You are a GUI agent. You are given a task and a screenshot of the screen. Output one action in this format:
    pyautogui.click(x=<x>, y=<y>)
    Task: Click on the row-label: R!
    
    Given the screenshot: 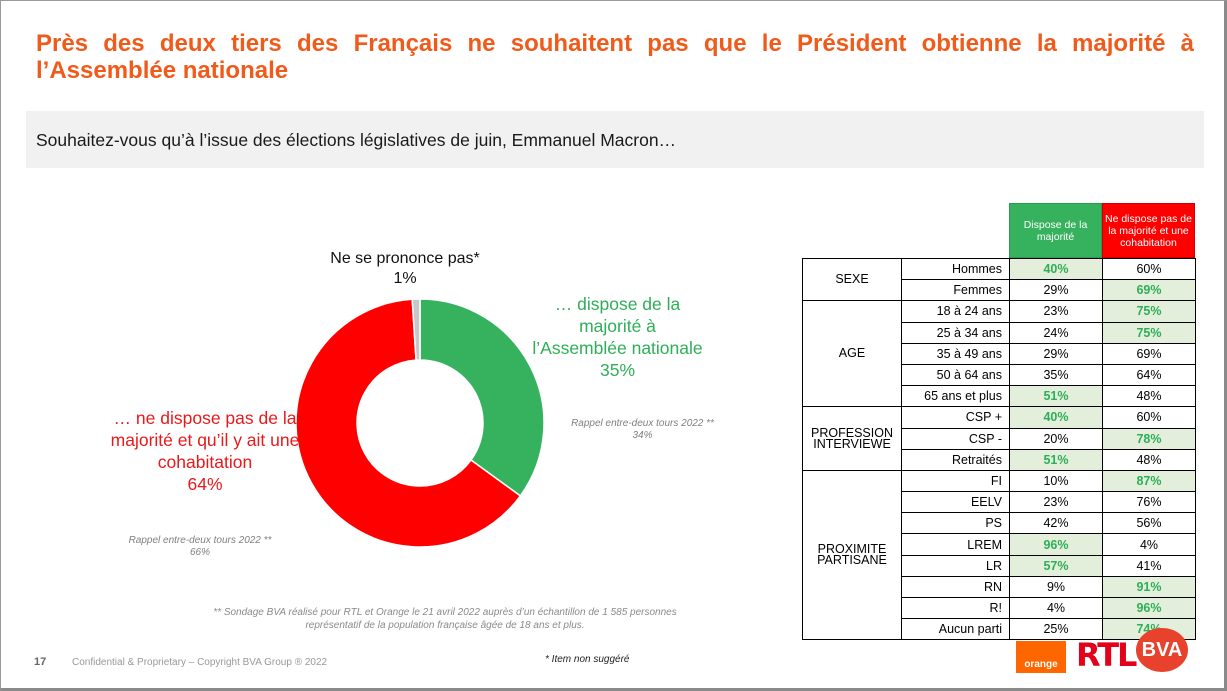 What is the action you would take?
    pyautogui.click(x=955, y=608)
    